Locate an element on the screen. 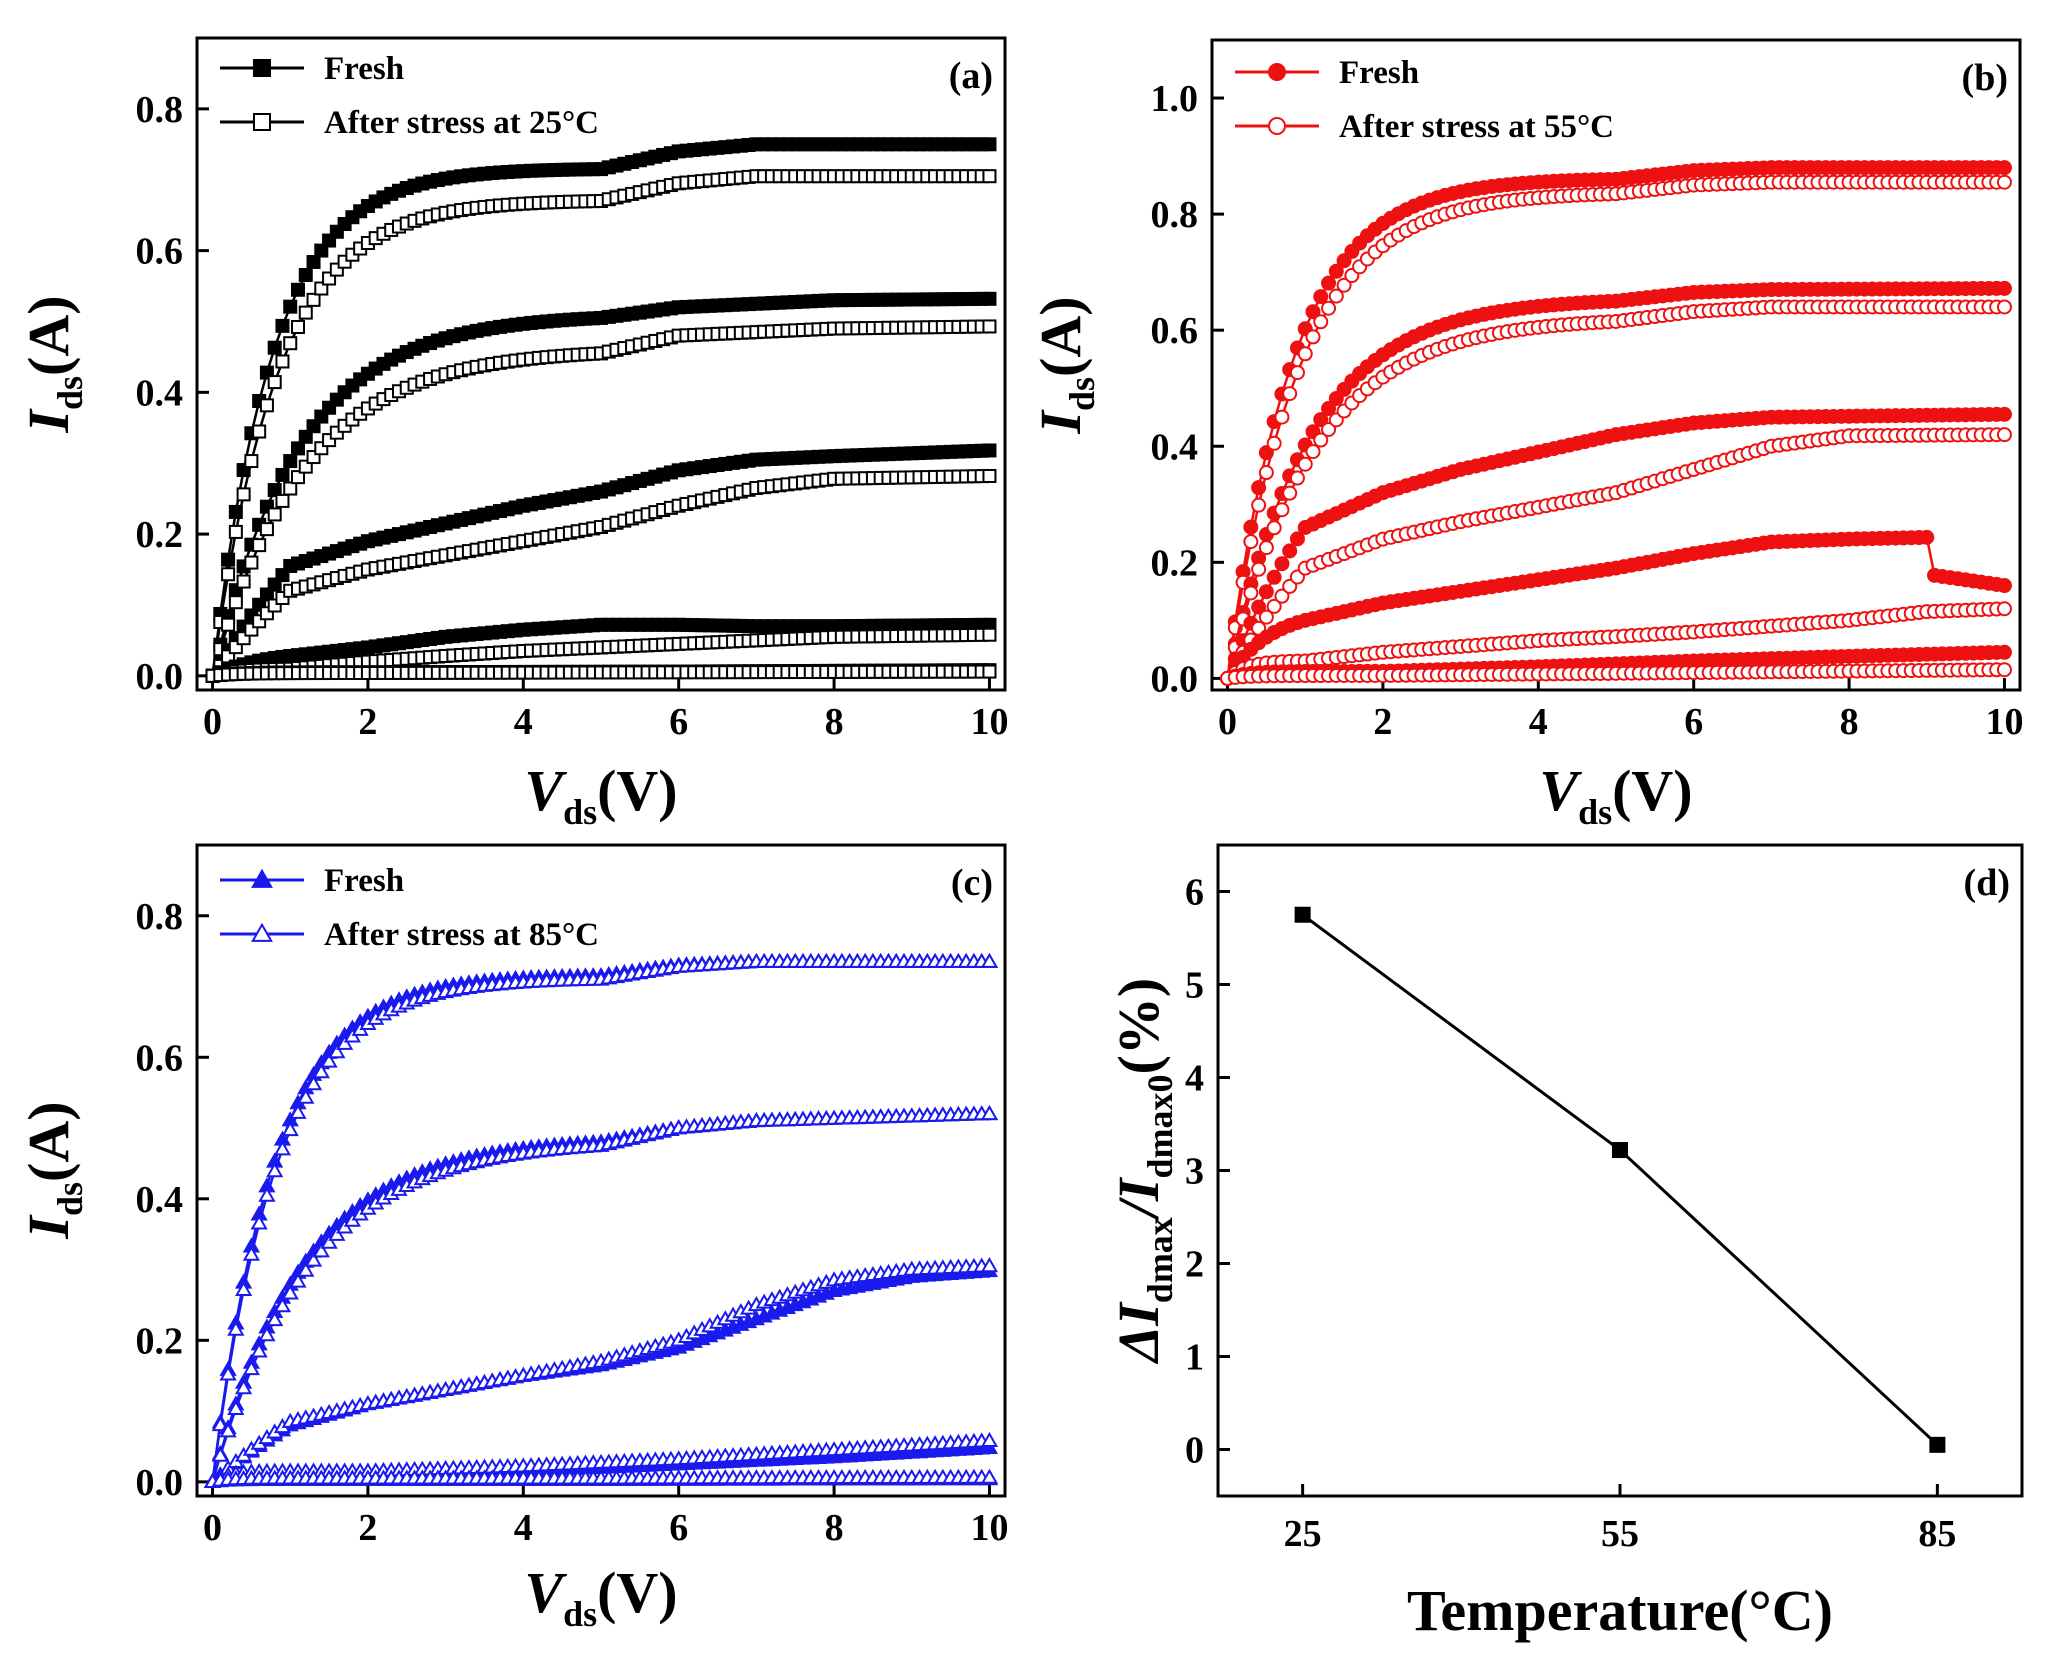 The height and width of the screenshot is (1658, 2048). x-tick-label: 4 is located at coordinates (1538, 722).